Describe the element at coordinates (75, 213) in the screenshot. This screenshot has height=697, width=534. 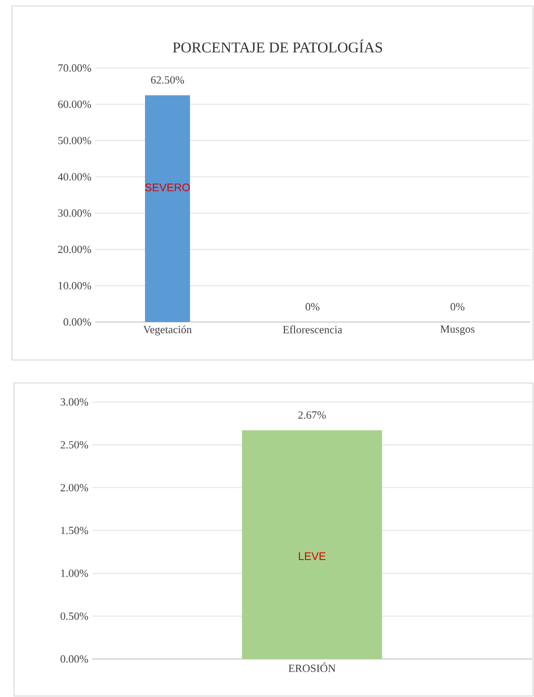
I see `y-tick-label: 30.00%` at that location.